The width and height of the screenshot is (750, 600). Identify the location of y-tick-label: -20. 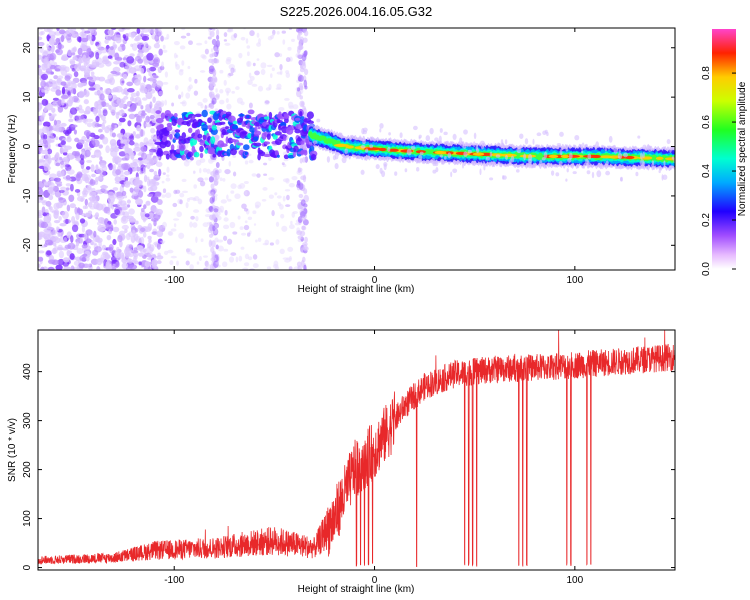
(27, 245).